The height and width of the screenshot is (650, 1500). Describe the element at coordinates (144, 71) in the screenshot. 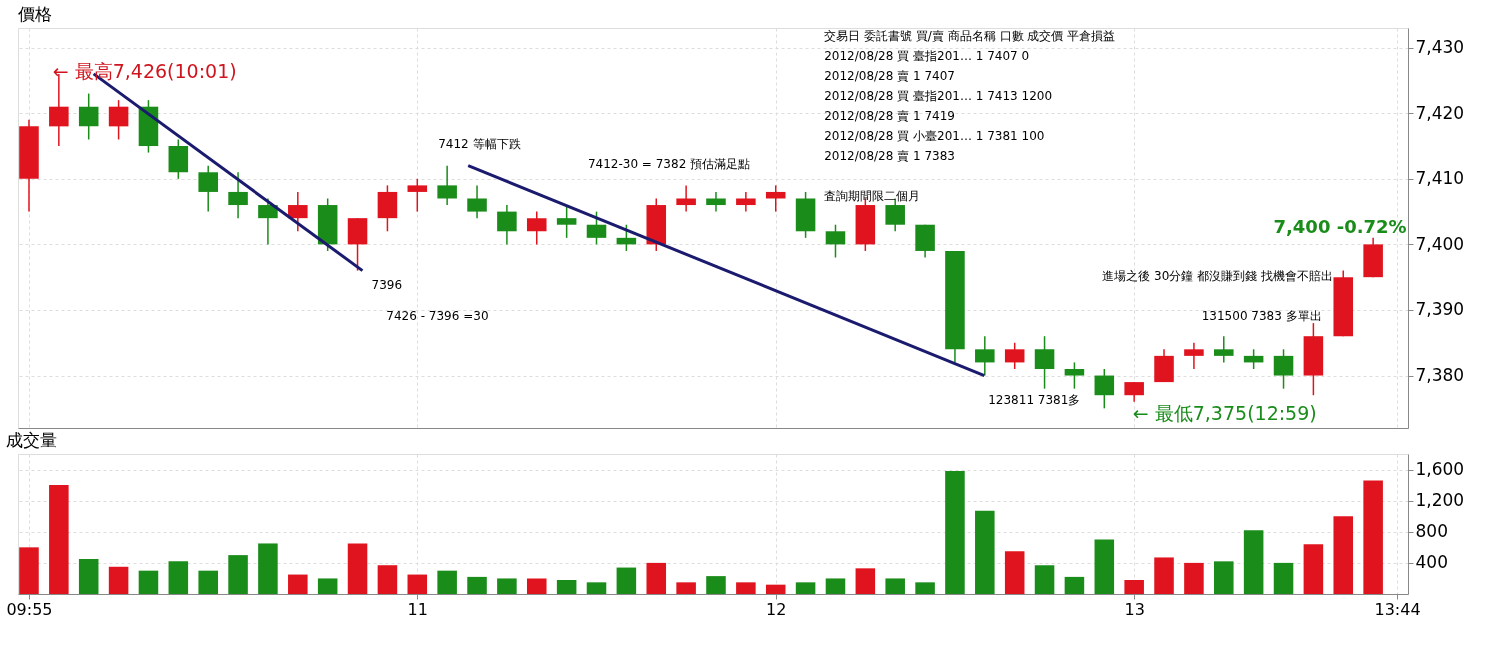

I see `annotation: ← 最高7,426(10:01)` at that location.